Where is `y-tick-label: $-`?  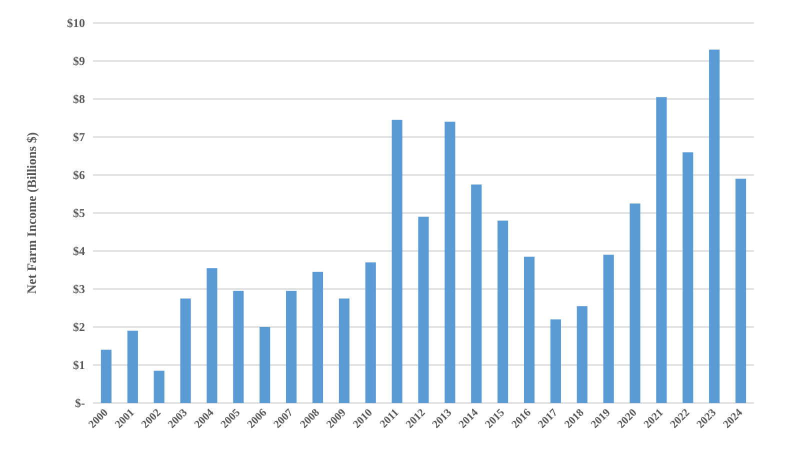 y-tick-label: $- is located at coordinates (80, 403).